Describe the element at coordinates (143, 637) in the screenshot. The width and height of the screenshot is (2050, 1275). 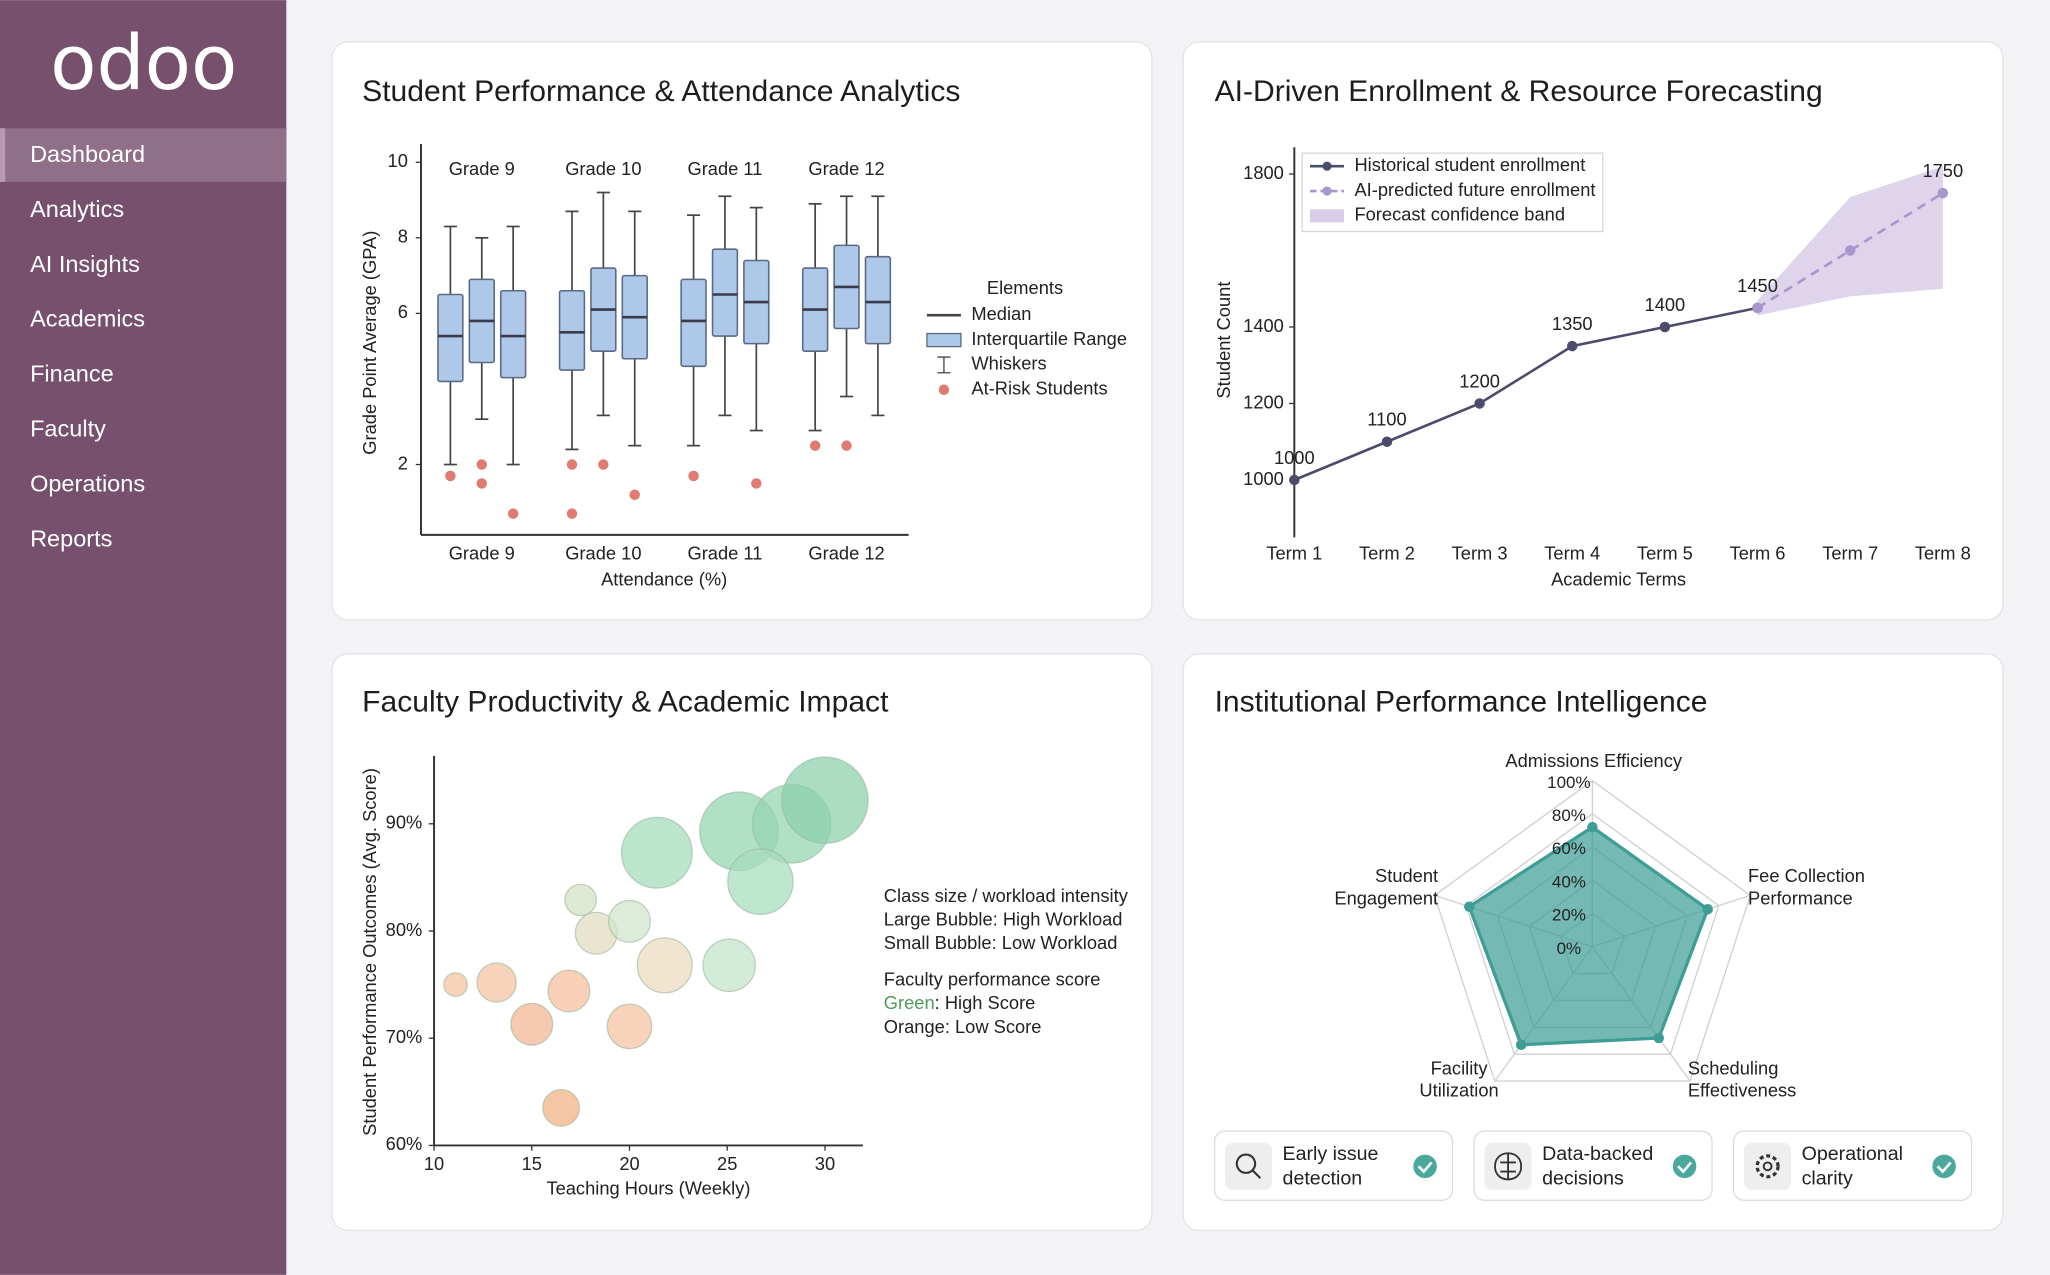
I see `sidebar` at that location.